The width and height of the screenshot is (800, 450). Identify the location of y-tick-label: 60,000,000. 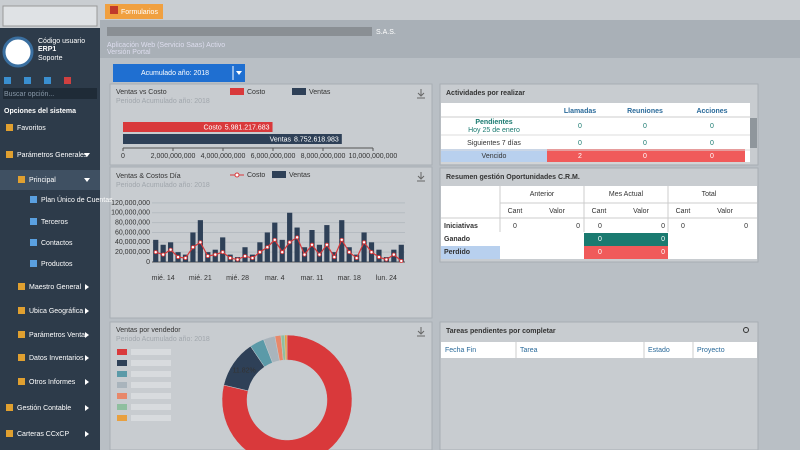
(132, 232).